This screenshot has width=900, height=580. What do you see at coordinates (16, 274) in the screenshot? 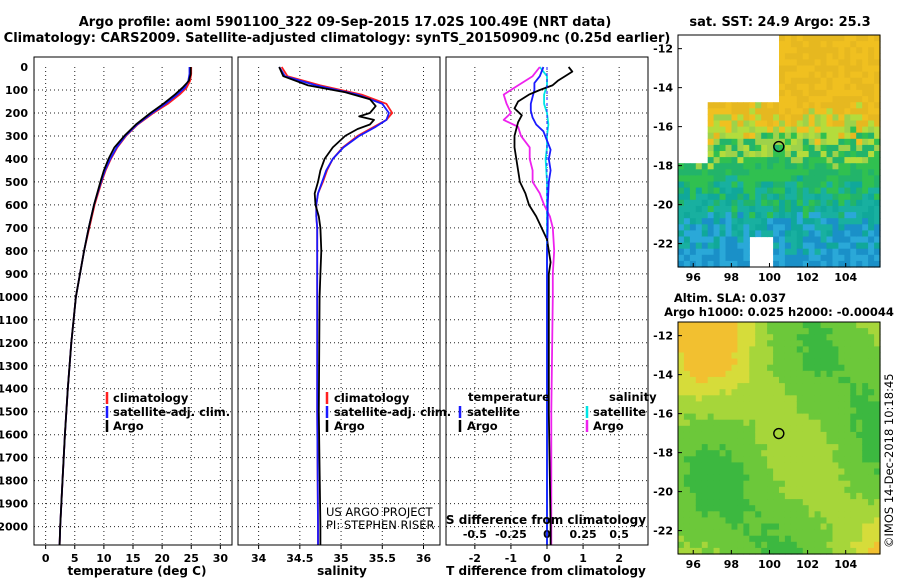
I see `y-tick-label: 900` at bounding box center [16, 274].